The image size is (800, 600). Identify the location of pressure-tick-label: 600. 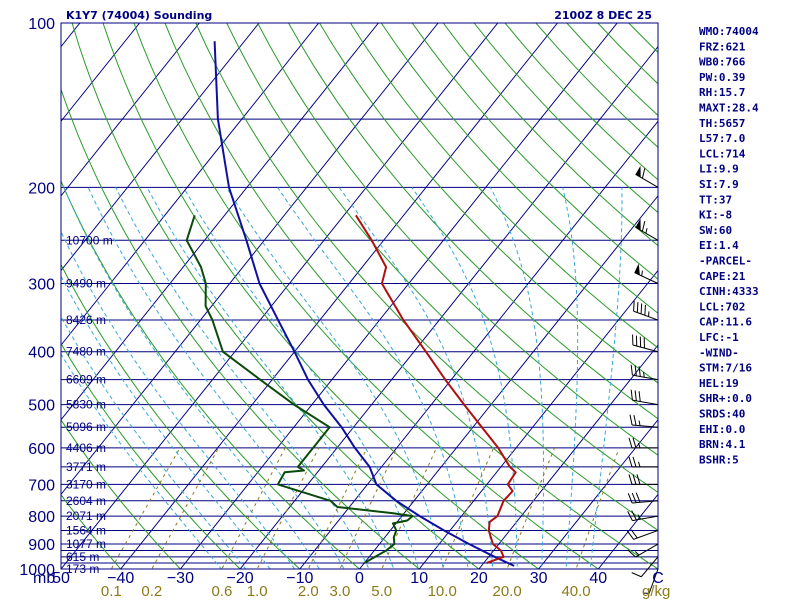
(41, 449).